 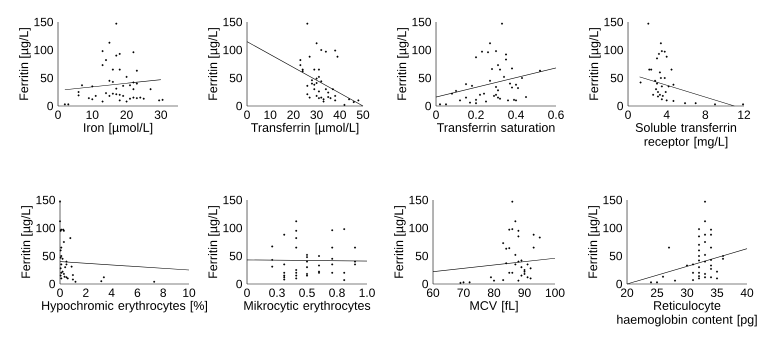 I want to click on x-tick-label: 100, so click(x=555, y=292).